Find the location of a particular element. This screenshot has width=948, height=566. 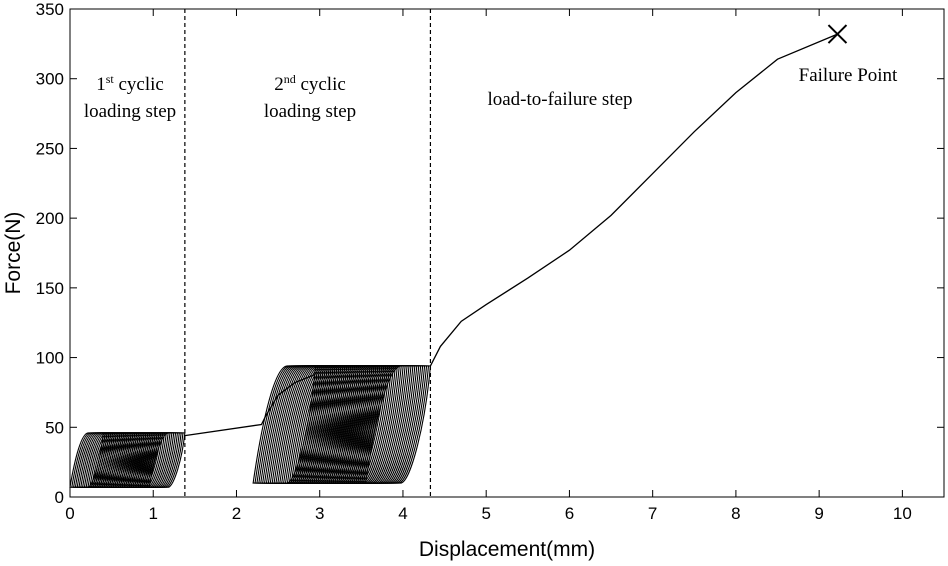

x-tick-label: 3 is located at coordinates (319, 513).